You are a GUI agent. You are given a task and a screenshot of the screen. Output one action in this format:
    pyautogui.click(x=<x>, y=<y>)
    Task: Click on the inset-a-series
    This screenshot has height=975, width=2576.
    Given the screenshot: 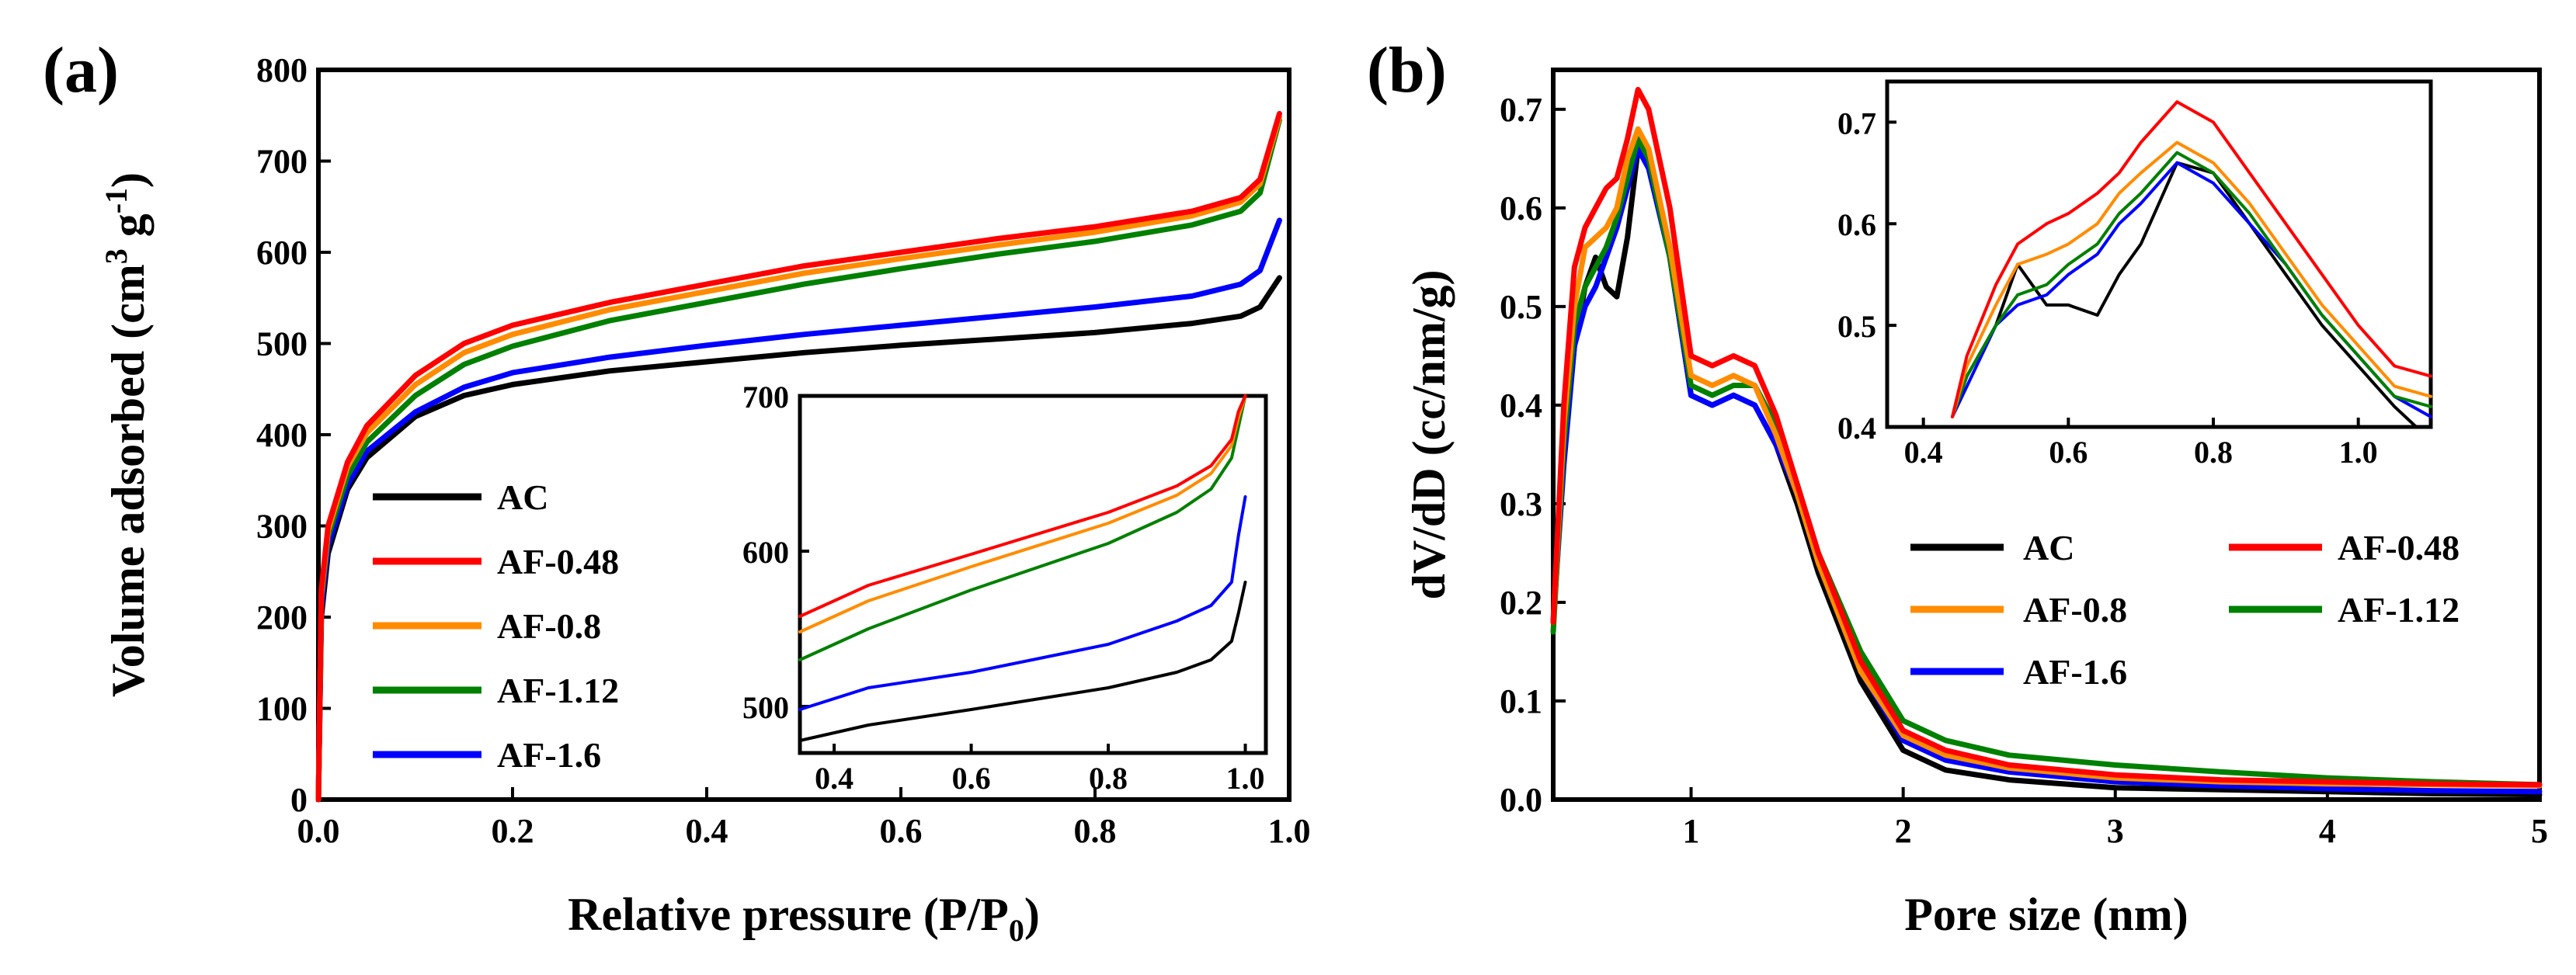 What is the action you would take?
    pyautogui.click(x=1022, y=568)
    